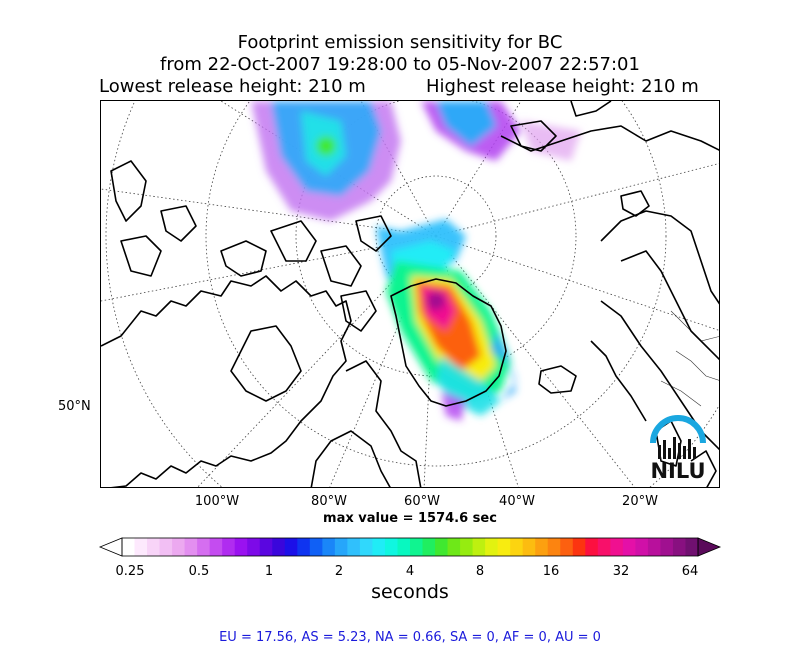 The width and height of the screenshot is (800, 650). Describe the element at coordinates (110, 547) in the screenshot. I see `colorbar-min-extension` at that location.